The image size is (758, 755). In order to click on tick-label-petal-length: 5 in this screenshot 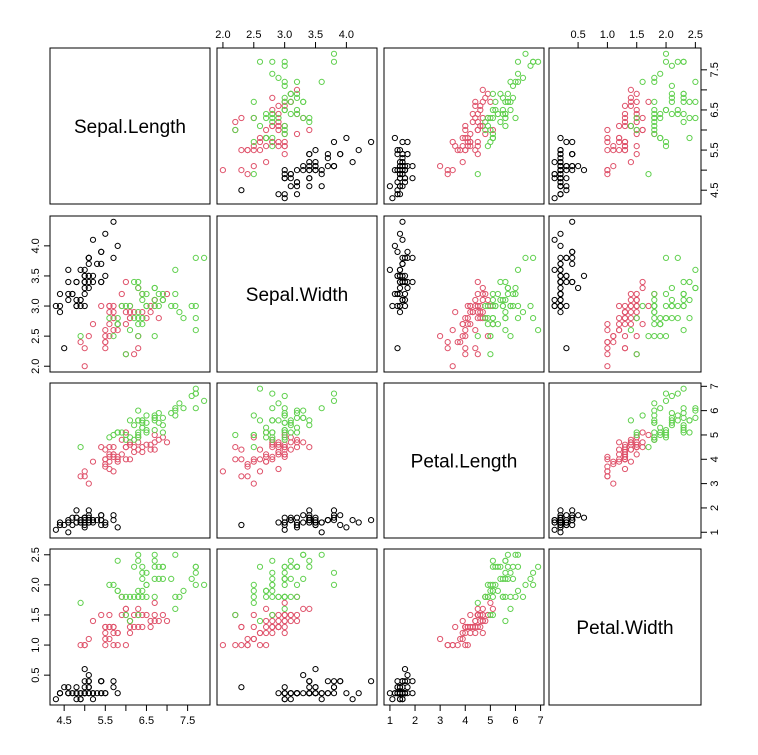, I will do `click(490, 721)`.